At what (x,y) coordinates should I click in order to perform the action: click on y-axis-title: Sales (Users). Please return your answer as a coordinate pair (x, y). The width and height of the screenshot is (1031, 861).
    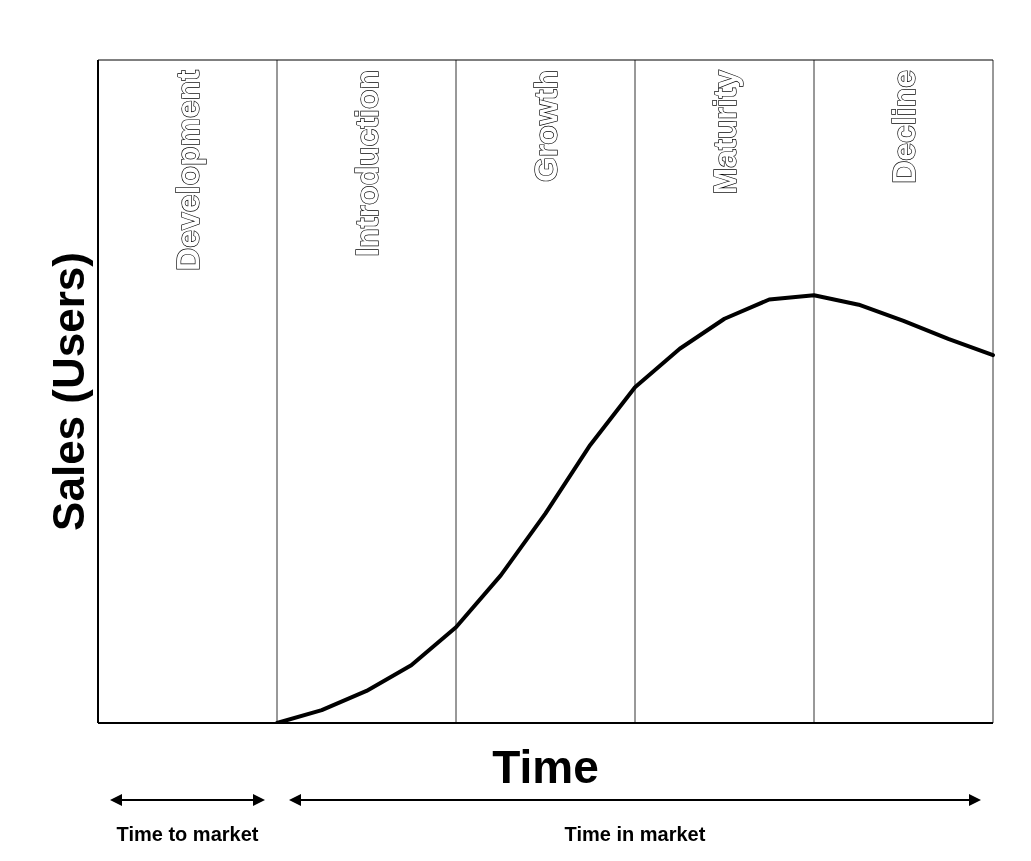
    Looking at the image, I should click on (68, 391).